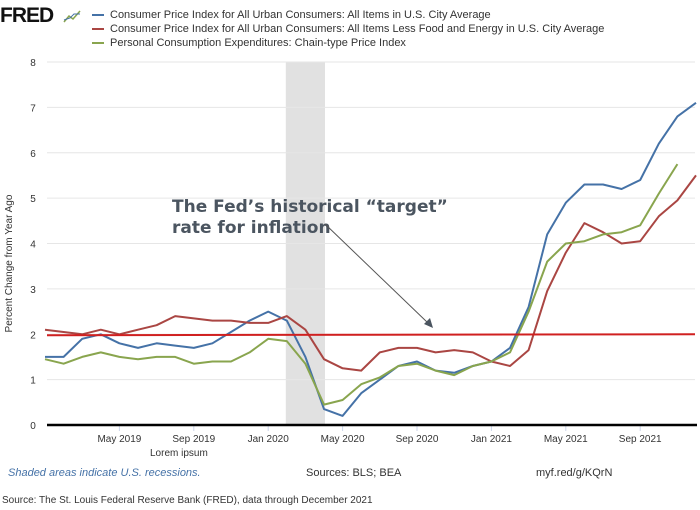 The height and width of the screenshot is (510, 700). I want to click on y-tick-label: 1, so click(33, 381).